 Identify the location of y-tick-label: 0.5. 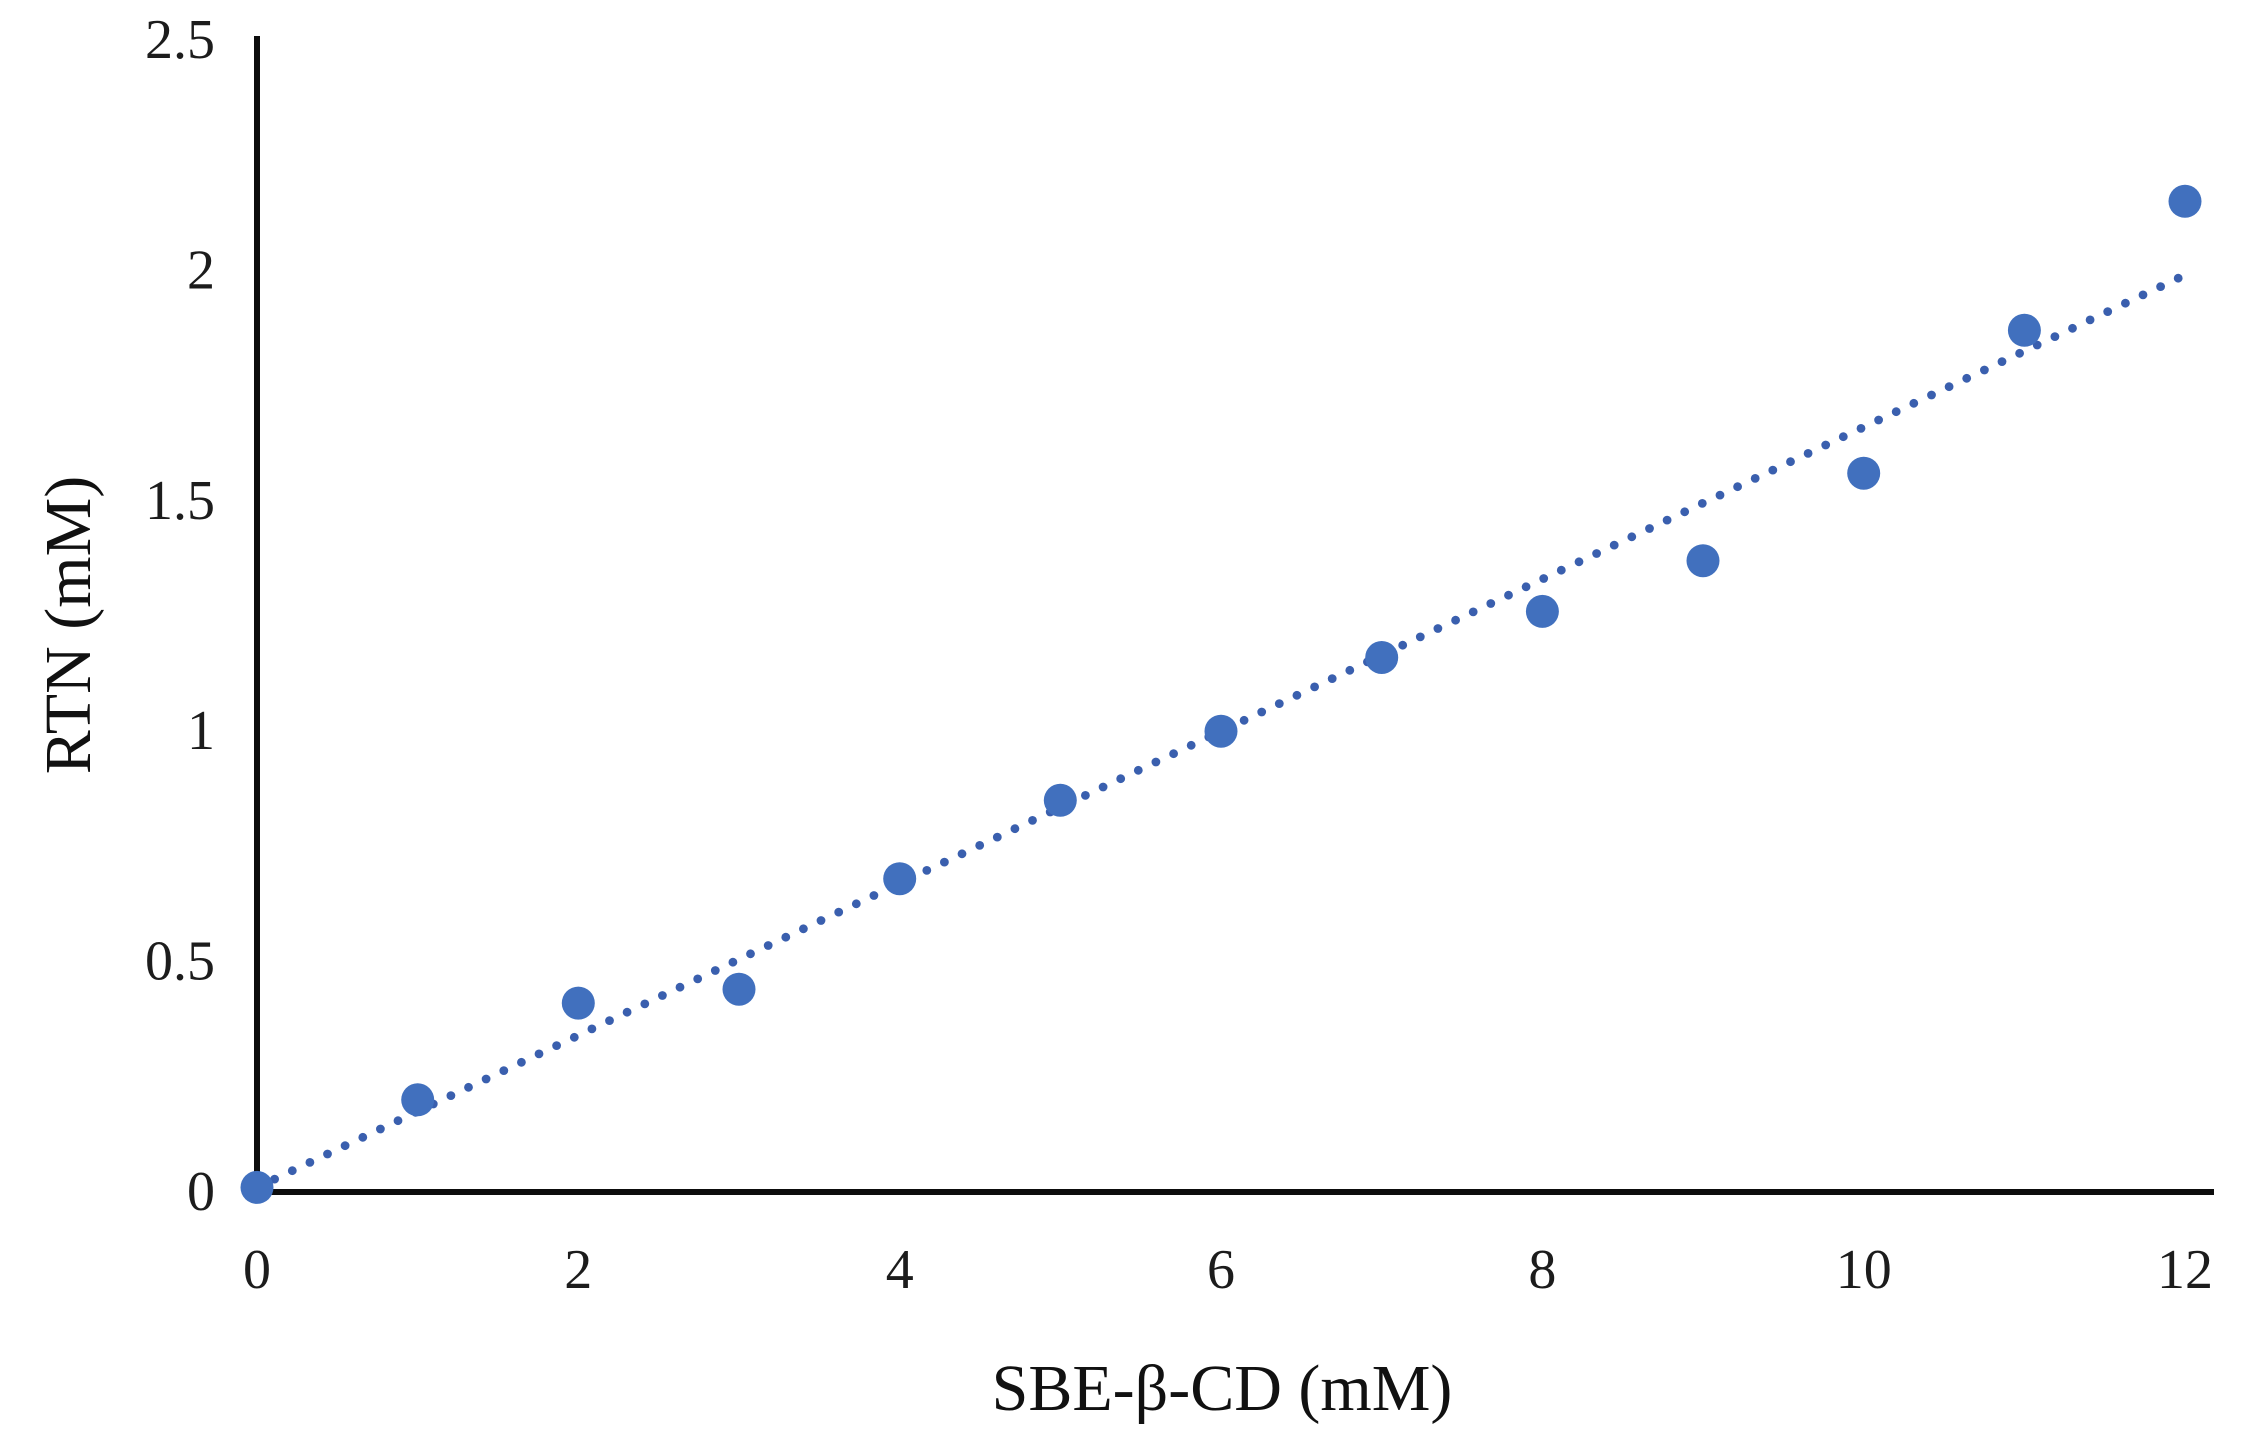
(180, 962).